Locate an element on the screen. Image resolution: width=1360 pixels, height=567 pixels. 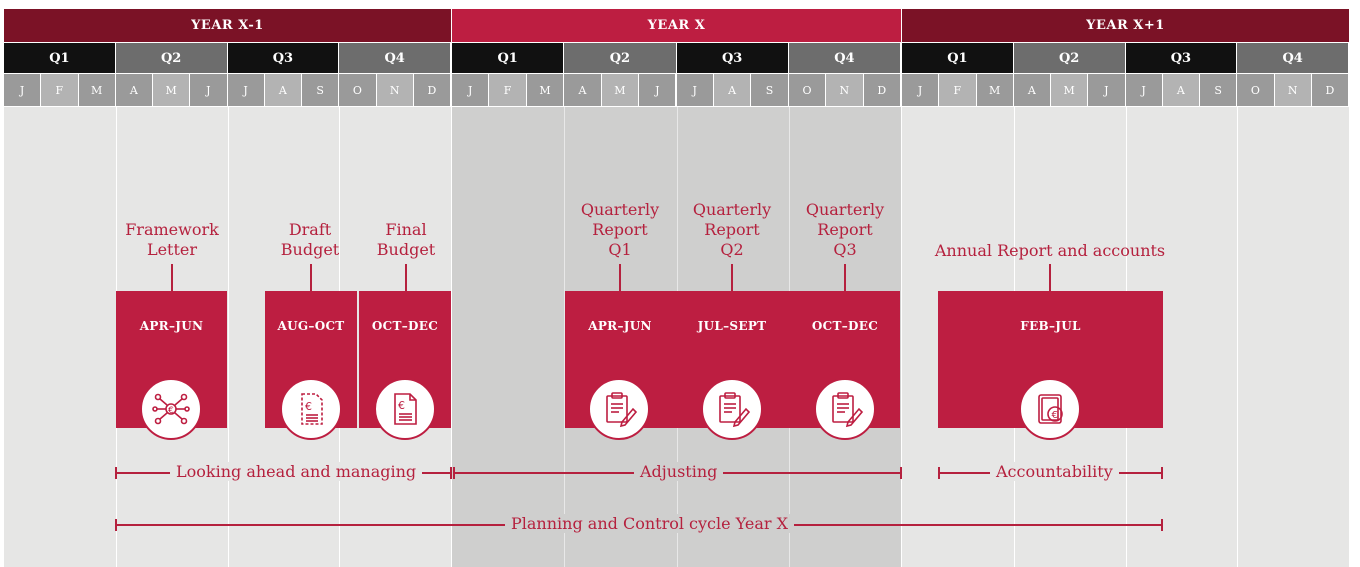
label-quarterly-report-q3: Quarterly Report Q3 is located at coordinates (845, 229).